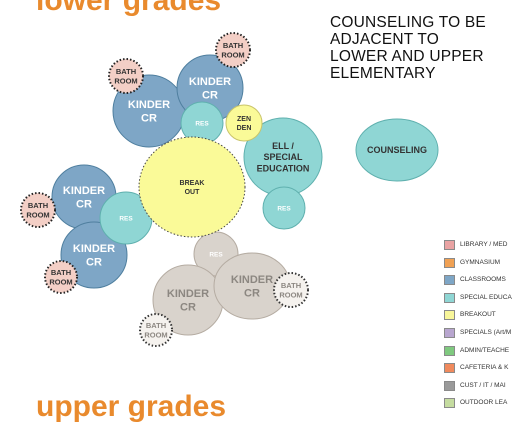  What do you see at coordinates (210, 82) in the screenshot?
I see `kinder-classroom-bubble-2-label: KINDER` at bounding box center [210, 82].